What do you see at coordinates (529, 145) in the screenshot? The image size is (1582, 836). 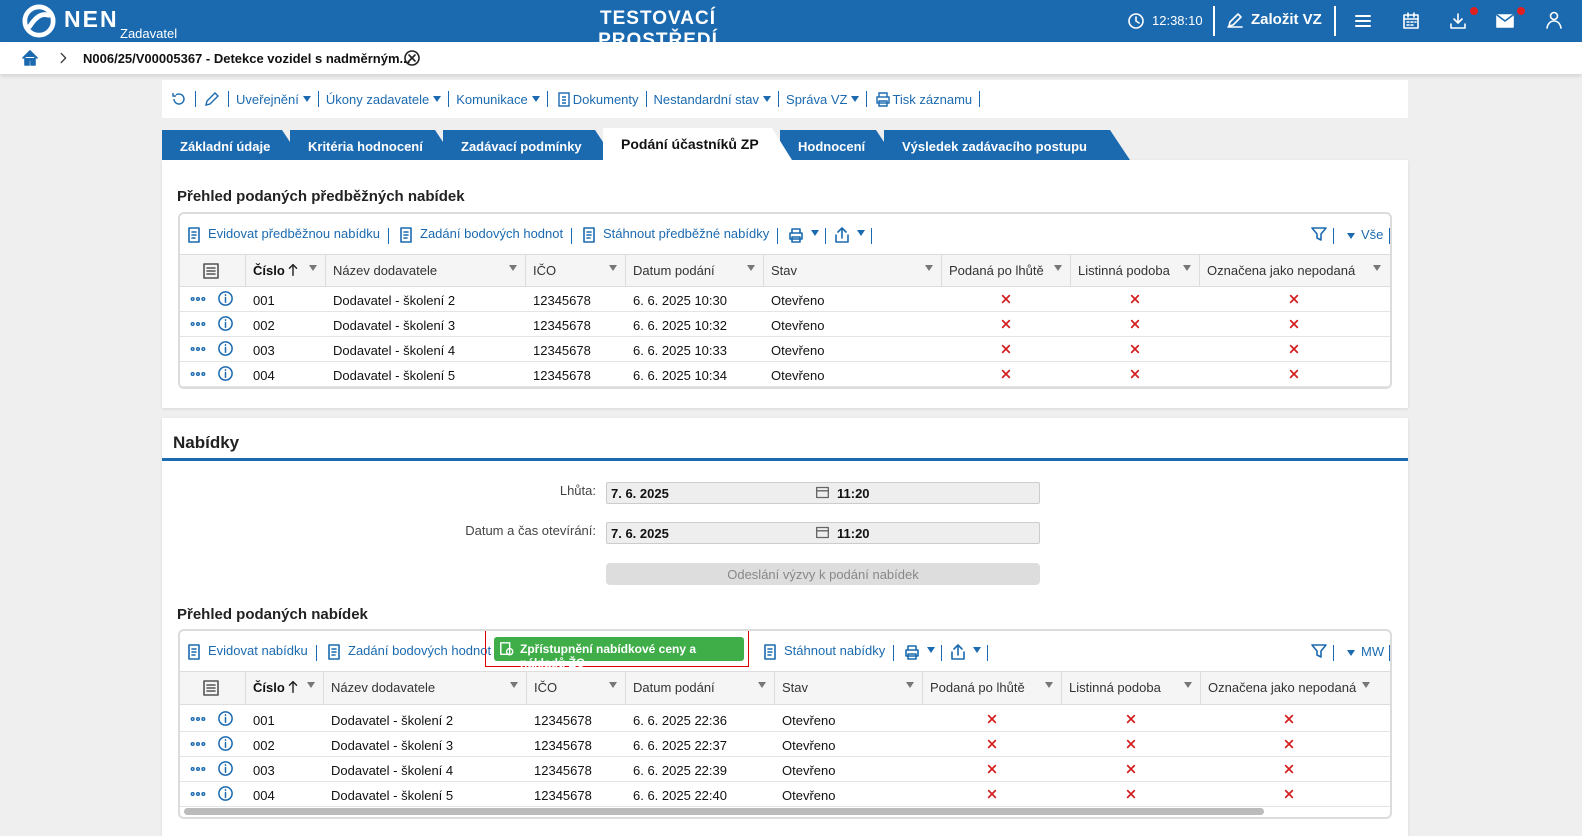 I see `tab: Zadávací podmínky` at bounding box center [529, 145].